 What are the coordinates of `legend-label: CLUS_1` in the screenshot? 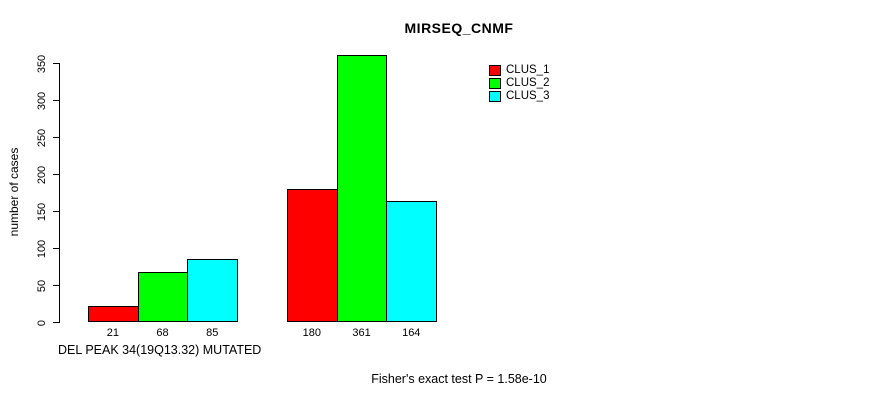 It's located at (528, 70).